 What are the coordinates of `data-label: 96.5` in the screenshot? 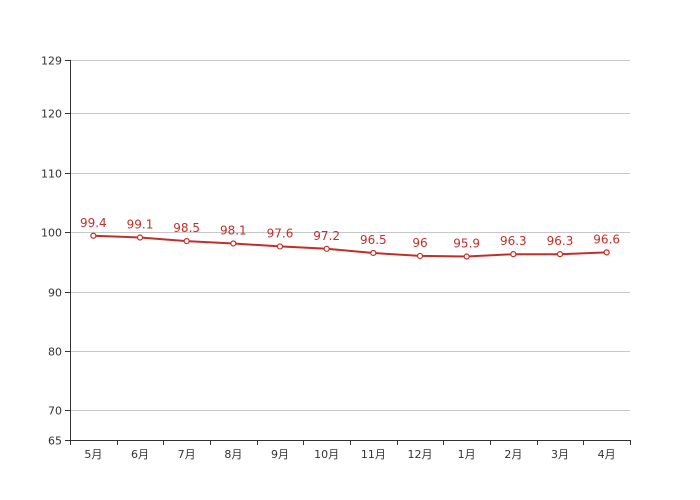 It's located at (373, 240).